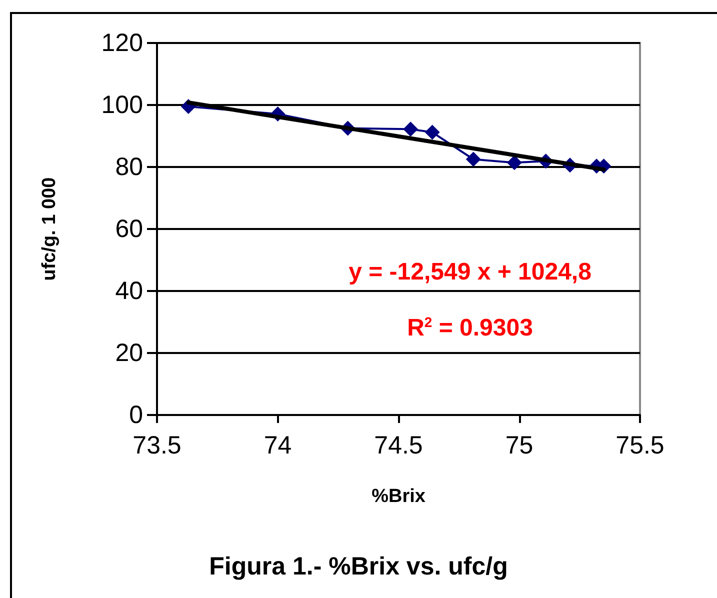 This screenshot has height=598, width=717. I want to click on annotation: y = -12,549 x + 1024,8, so click(470, 272).